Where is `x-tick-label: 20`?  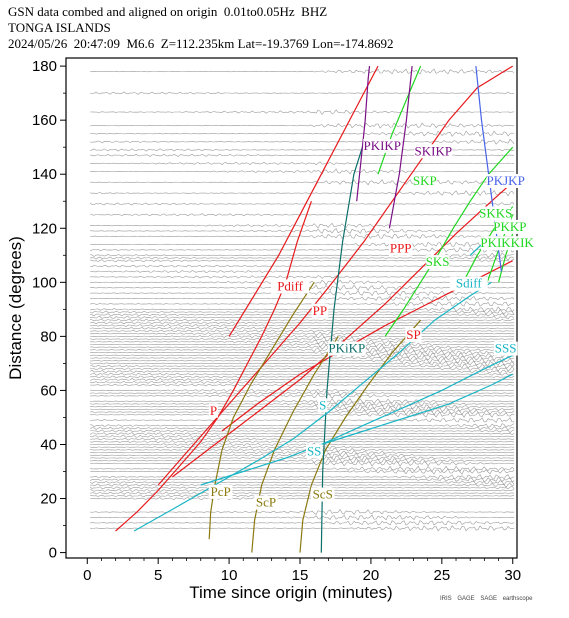 x-tick-label: 20 is located at coordinates (371, 575).